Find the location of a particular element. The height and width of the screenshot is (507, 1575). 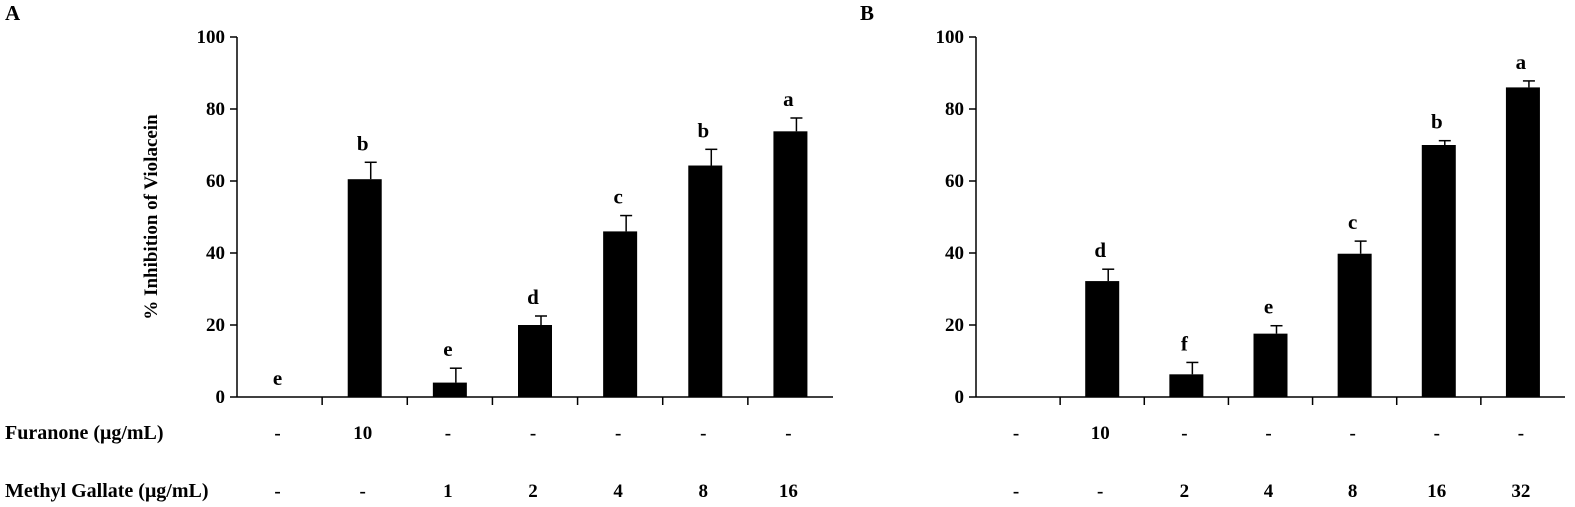

panel-b-methyl-gallate-value: 2 is located at coordinates (1185, 491).